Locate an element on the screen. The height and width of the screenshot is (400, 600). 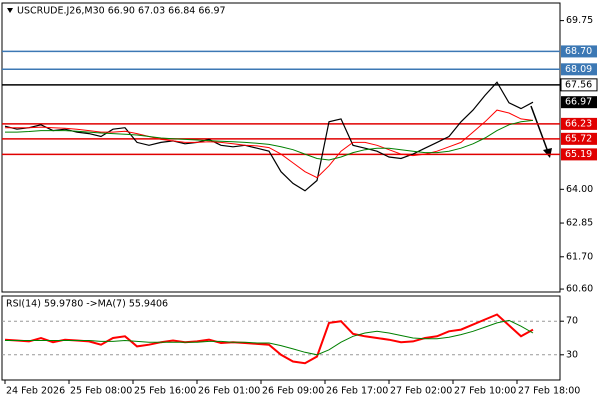
level-label: 65.72 is located at coordinates (578, 138).